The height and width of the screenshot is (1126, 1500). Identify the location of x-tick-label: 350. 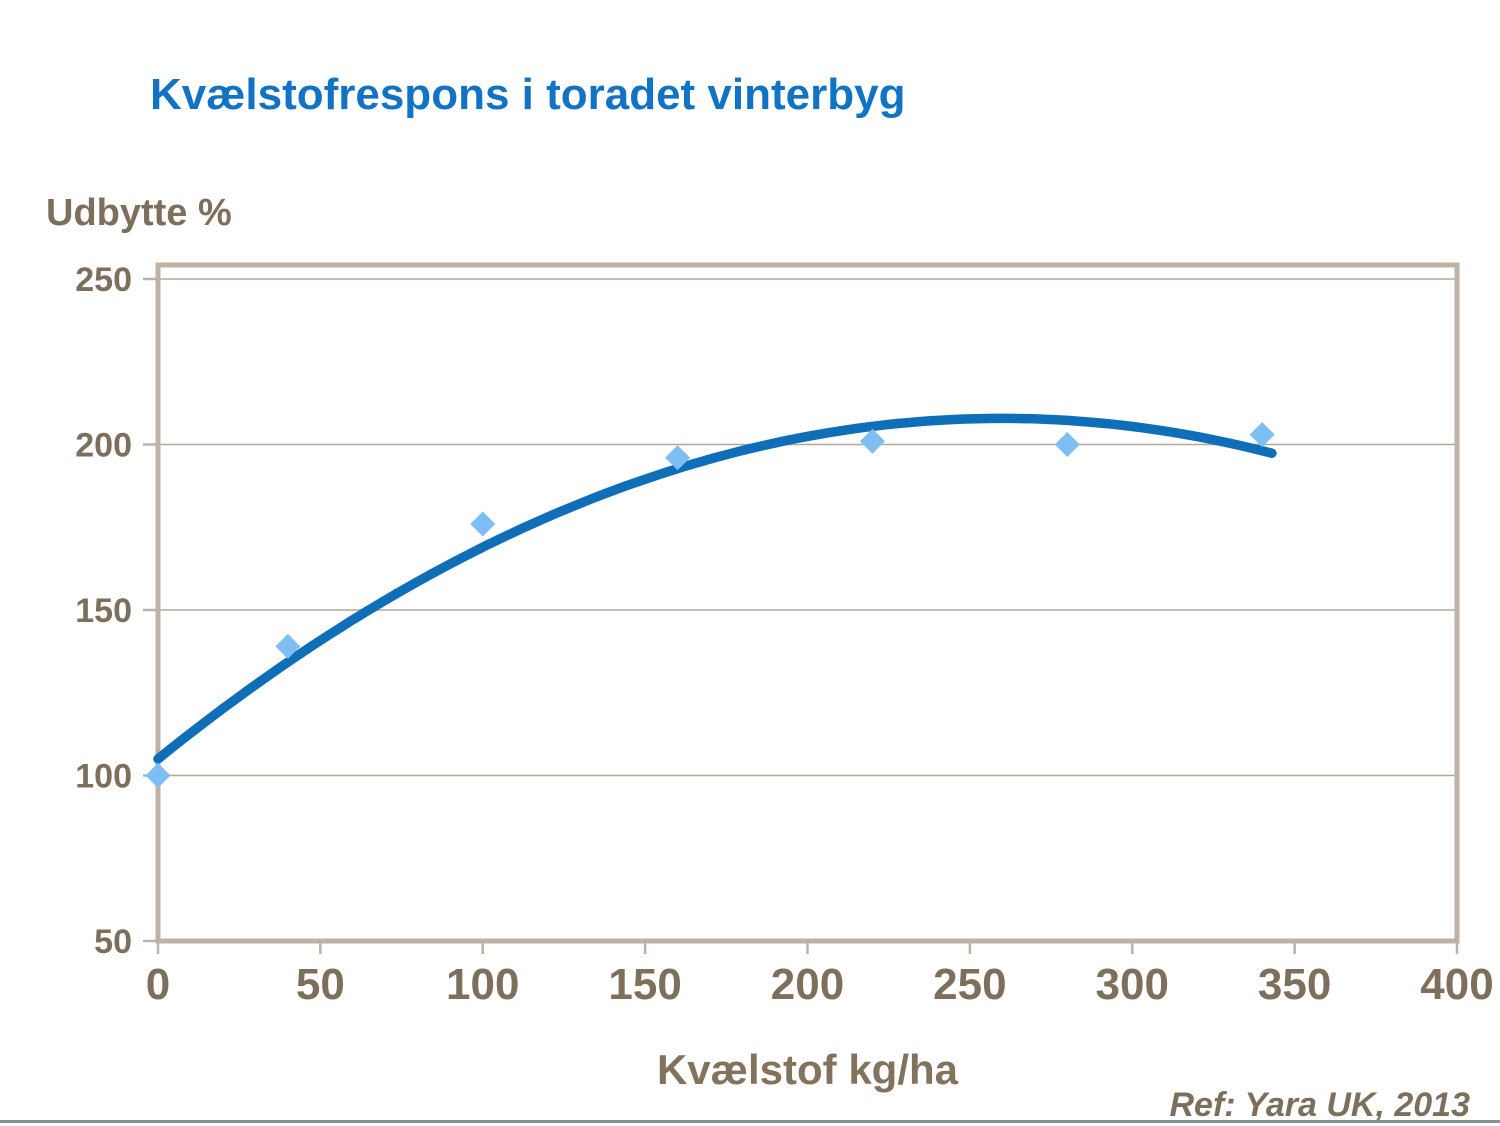
(1294, 984).